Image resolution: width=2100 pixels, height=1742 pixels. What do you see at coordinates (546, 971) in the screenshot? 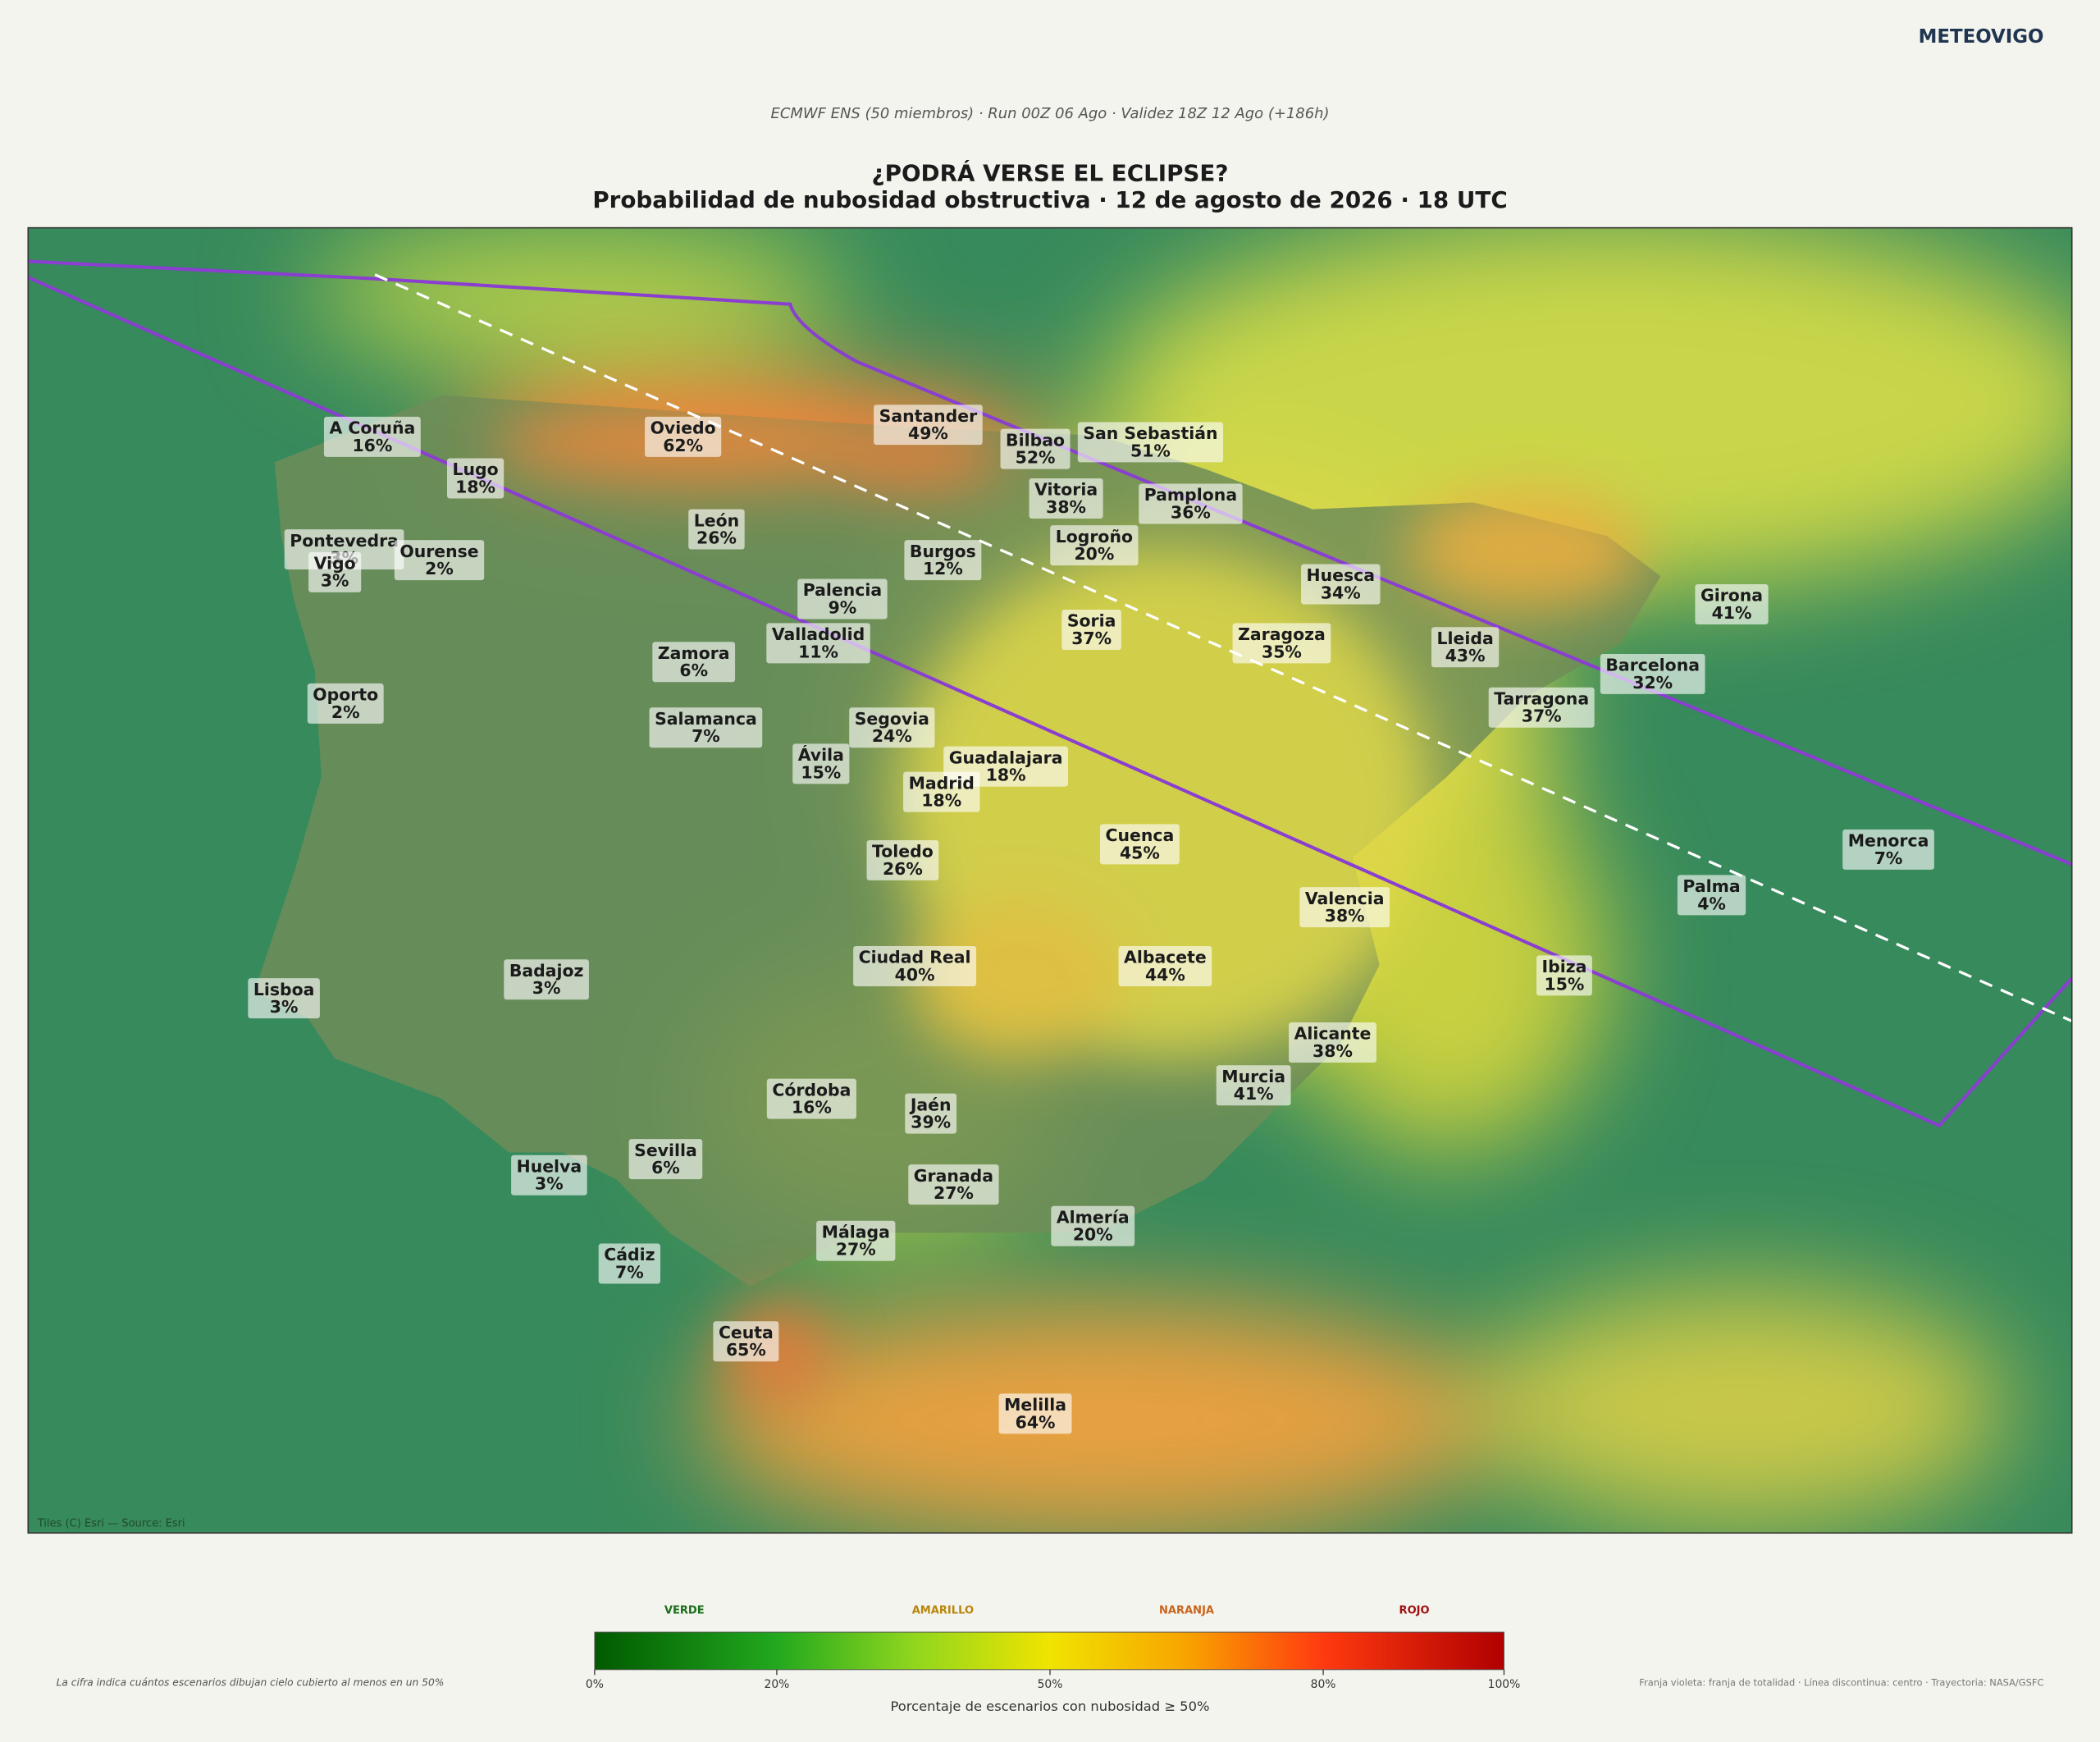
I see `city-name: Badajoz` at bounding box center [546, 971].